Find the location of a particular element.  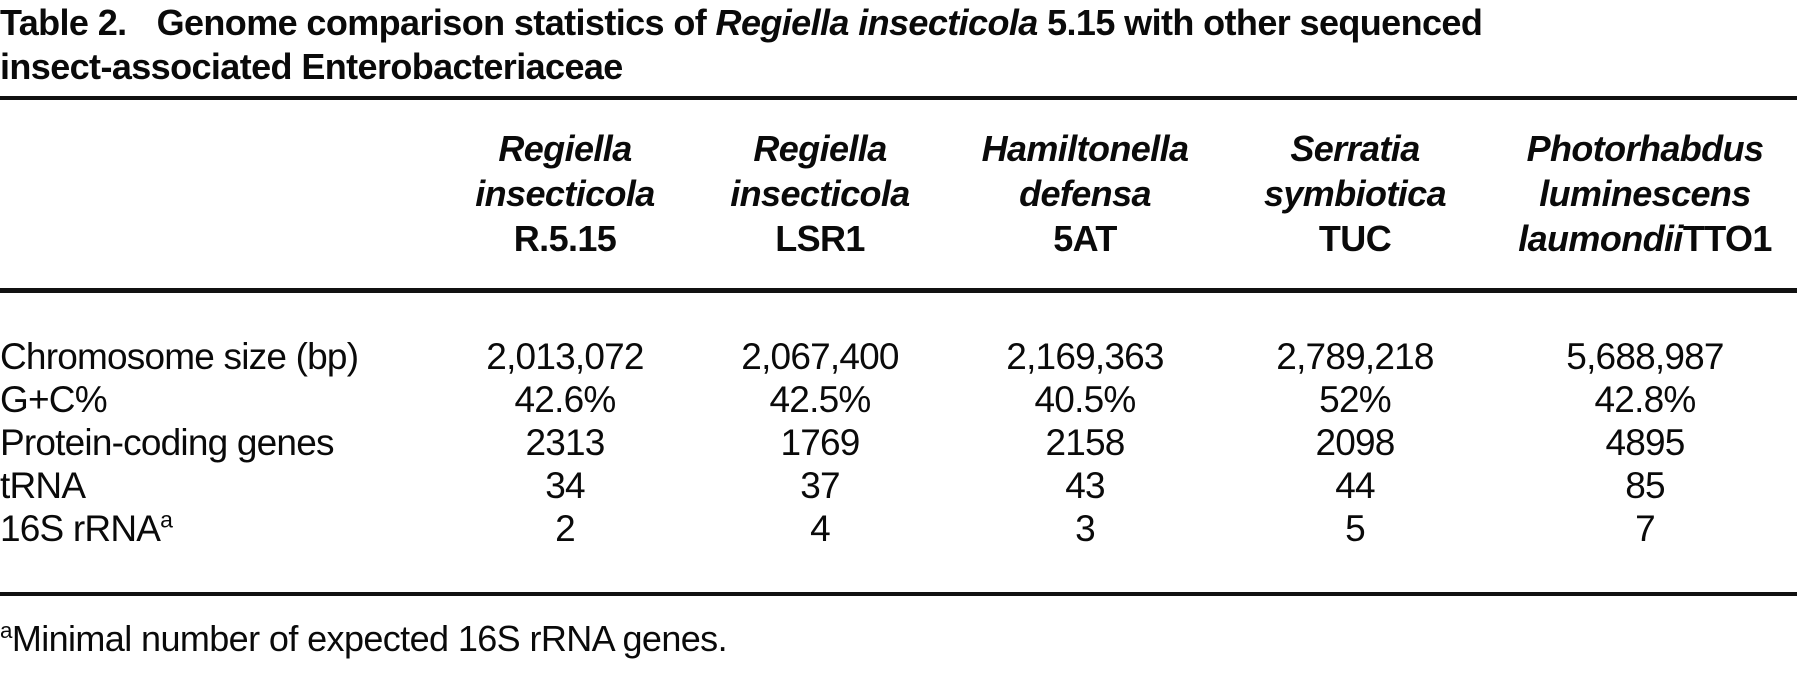

table-row: tRNA 34 37 43 44 85 is located at coordinates (900, 485).